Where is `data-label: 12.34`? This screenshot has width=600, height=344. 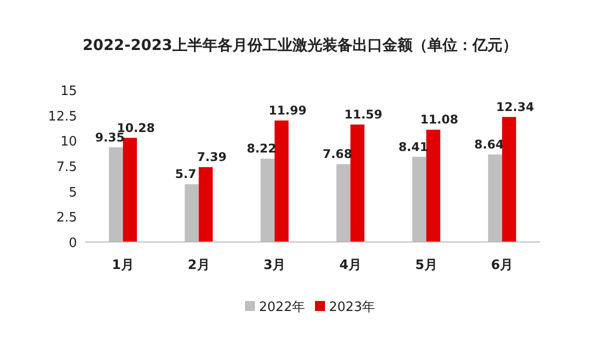 data-label: 12.34 is located at coordinates (515, 107).